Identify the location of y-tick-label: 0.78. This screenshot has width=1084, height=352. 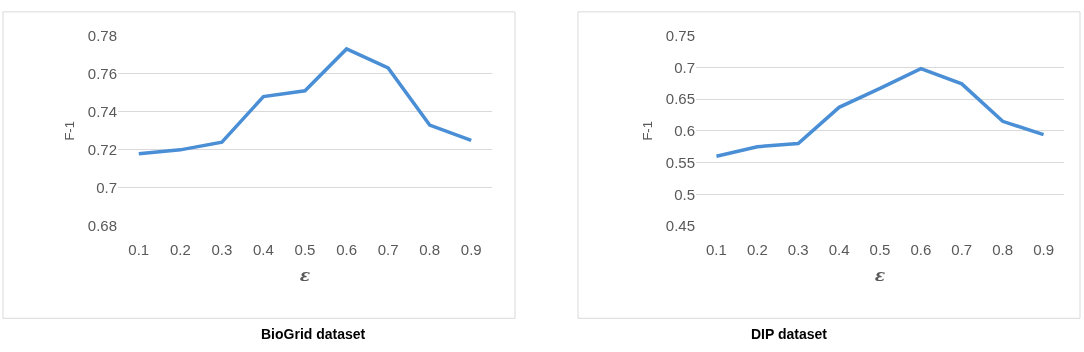
(102, 35).